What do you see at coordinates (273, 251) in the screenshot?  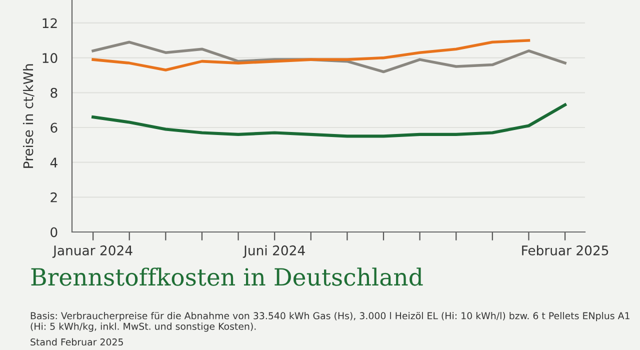 I see `x-tick-label: Juni 2024` at bounding box center [273, 251].